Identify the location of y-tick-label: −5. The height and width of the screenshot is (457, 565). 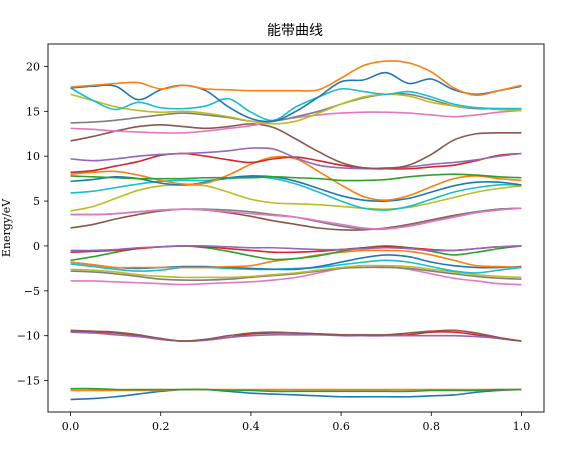
(32, 291).